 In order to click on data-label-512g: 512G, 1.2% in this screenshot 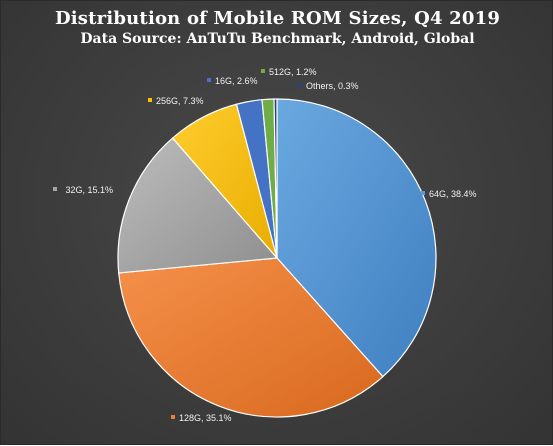, I will do `click(289, 72)`.